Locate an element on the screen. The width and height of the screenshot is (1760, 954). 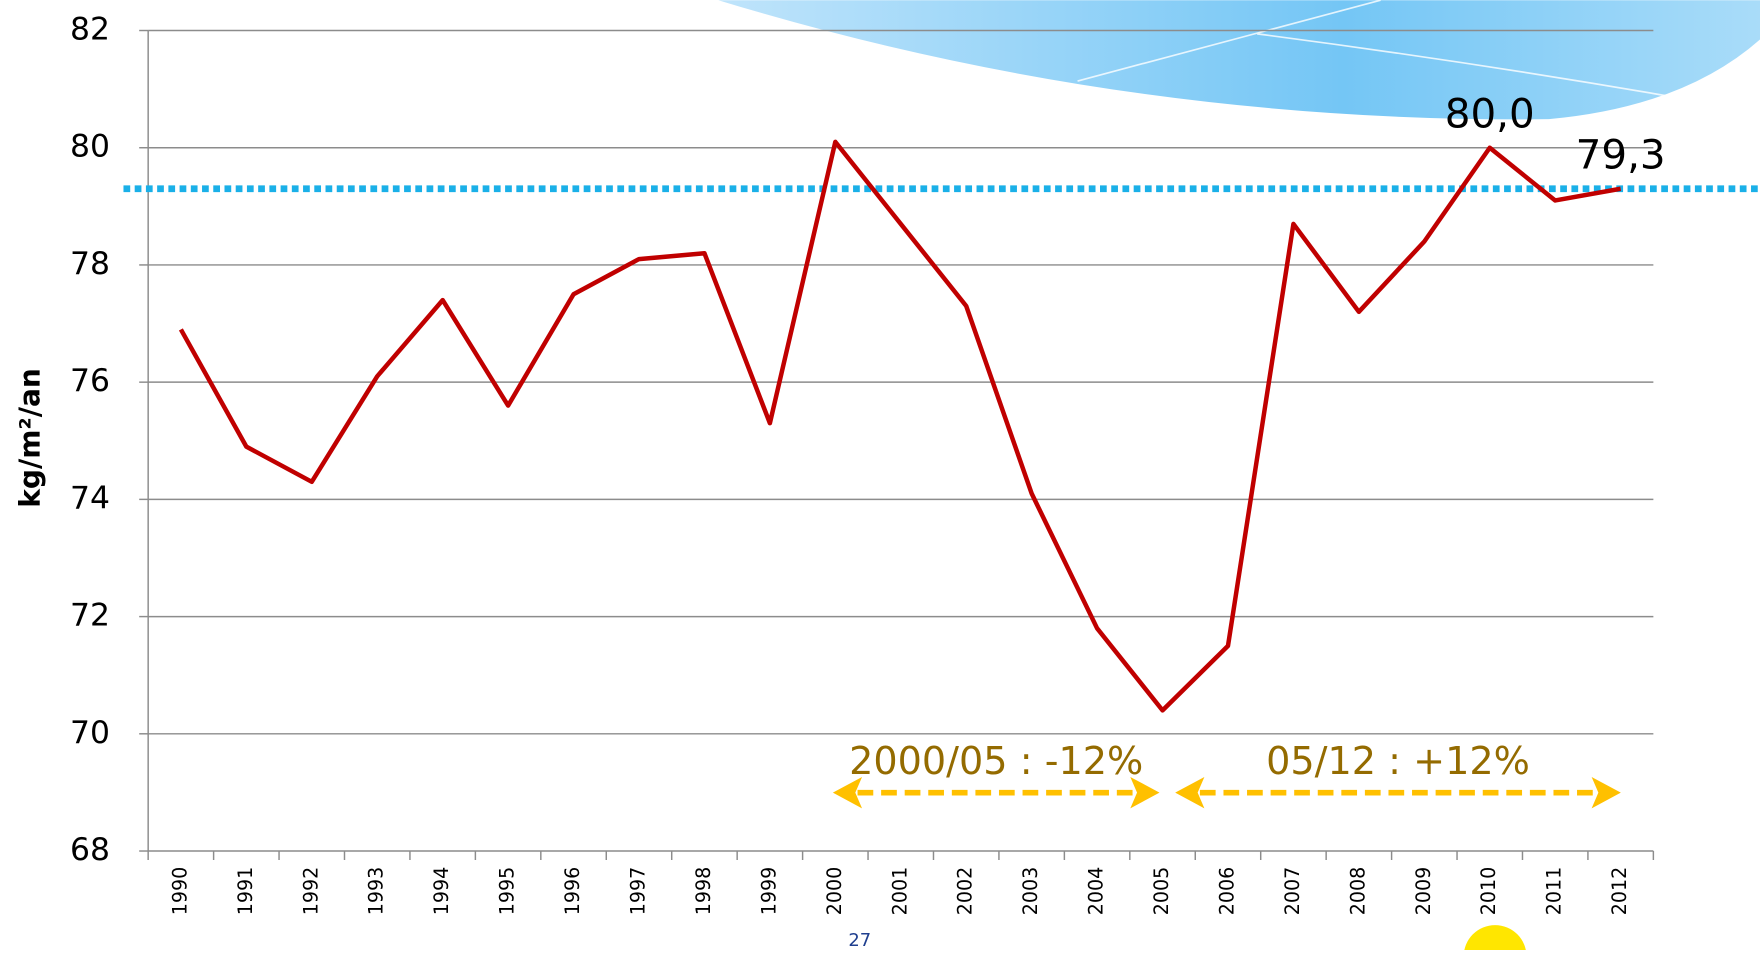
x-tick-label: 1992 is located at coordinates (311, 891).